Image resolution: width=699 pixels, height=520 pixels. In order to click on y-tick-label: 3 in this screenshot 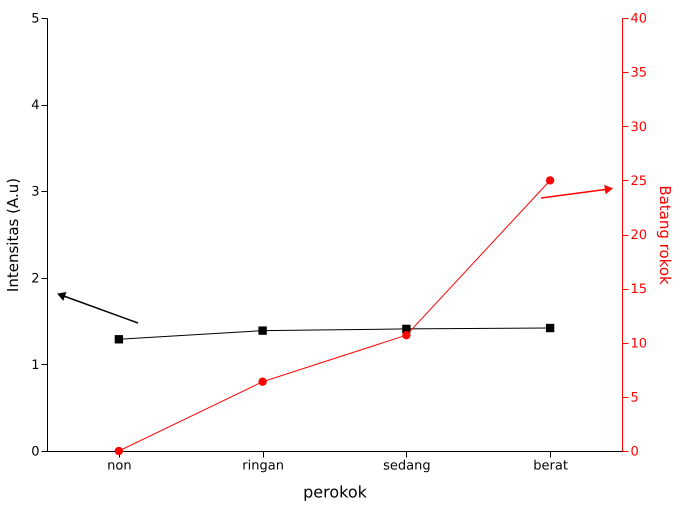, I will do `click(35, 192)`.